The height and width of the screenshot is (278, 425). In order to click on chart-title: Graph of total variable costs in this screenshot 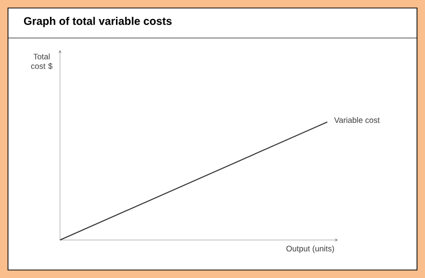, I will do `click(98, 22)`.